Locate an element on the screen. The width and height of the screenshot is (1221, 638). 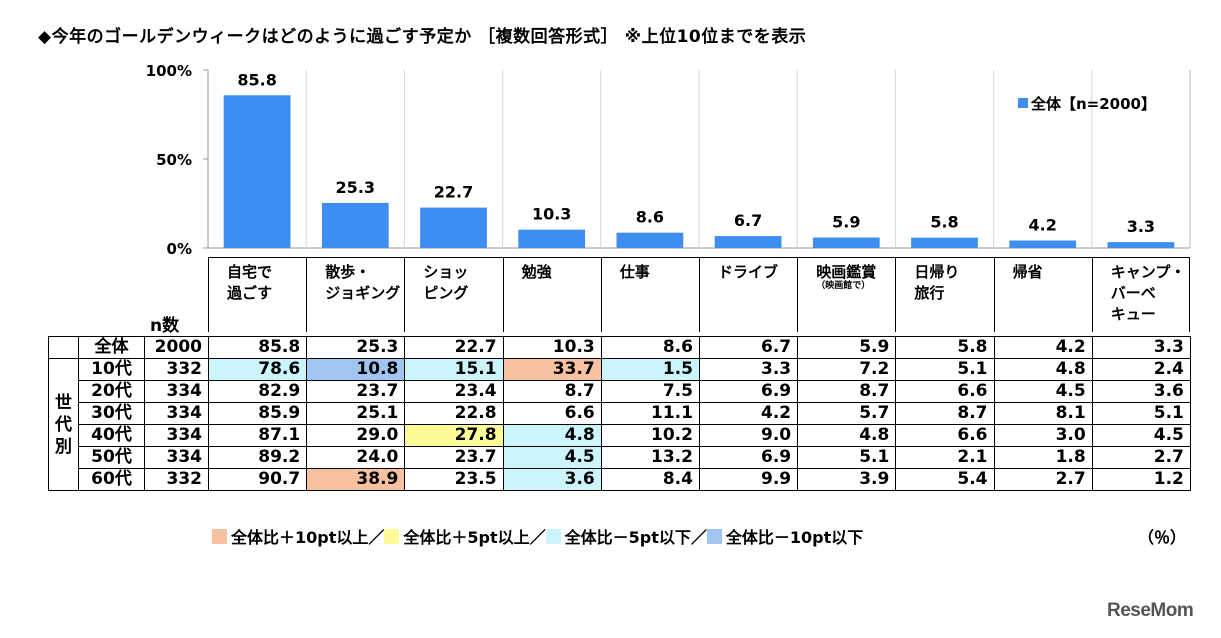
highlight-legend-label: 全体比－10pt以下 is located at coordinates (794, 537).